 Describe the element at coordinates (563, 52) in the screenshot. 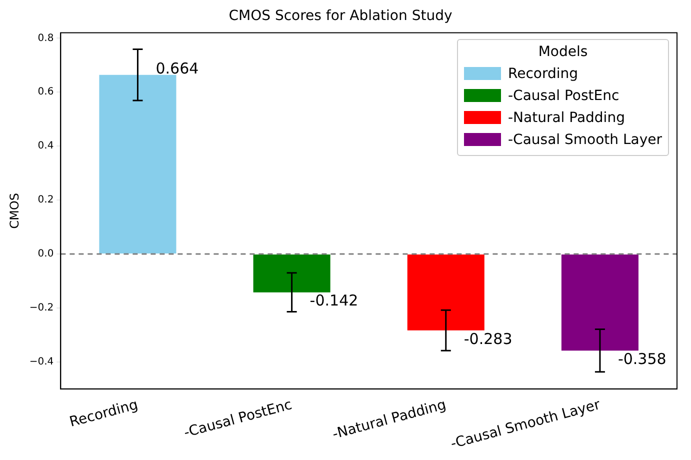

I see `legend-title: Models` at that location.